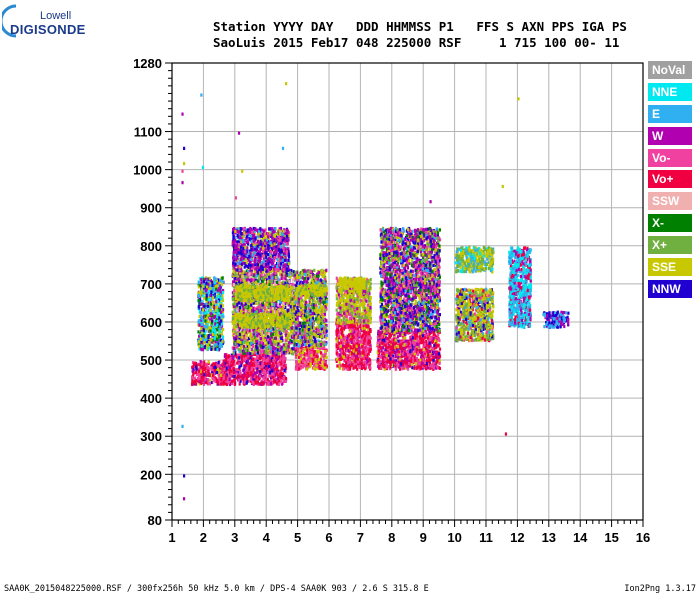  Describe the element at coordinates (151, 436) in the screenshot. I see `y-tick-label: 300` at that location.